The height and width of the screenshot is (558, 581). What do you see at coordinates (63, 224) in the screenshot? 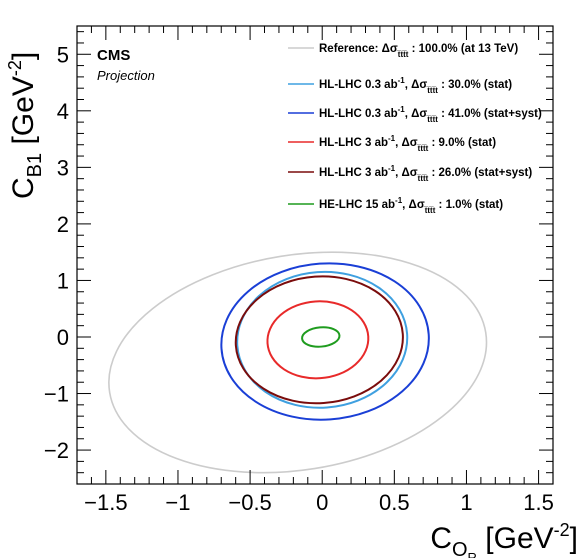
I see `y-tick-label: 2` at bounding box center [63, 224].